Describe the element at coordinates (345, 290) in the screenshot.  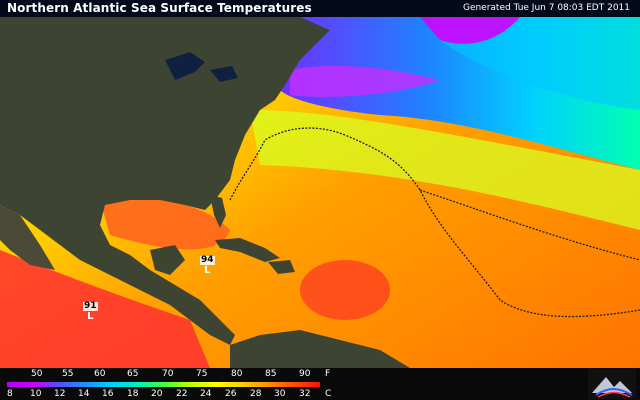
I see `hot-spot-atlantic` at that location.